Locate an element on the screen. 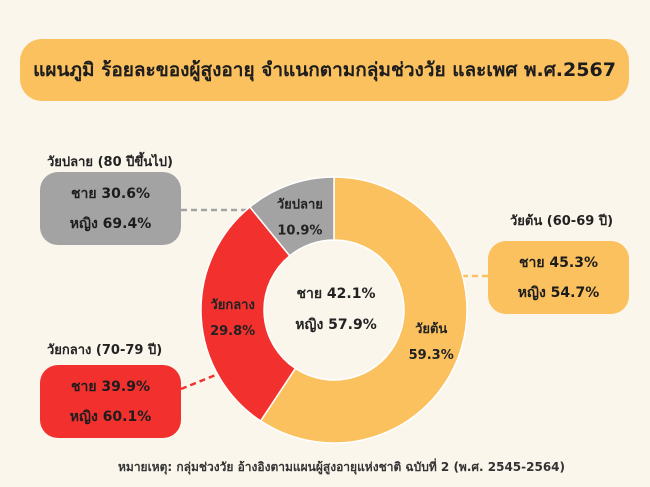 The height and width of the screenshot is (487, 650). center-male-text: ชาย 42.1% is located at coordinates (335, 294).